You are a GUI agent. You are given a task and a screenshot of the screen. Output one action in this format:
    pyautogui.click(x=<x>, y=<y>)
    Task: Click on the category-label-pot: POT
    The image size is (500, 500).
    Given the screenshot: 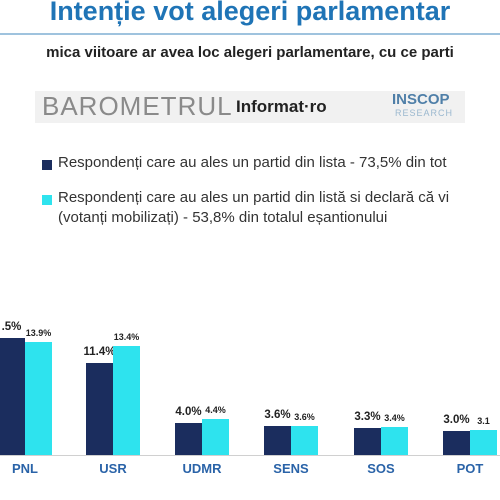 What is the action you would take?
    pyautogui.click(x=470, y=468)
    